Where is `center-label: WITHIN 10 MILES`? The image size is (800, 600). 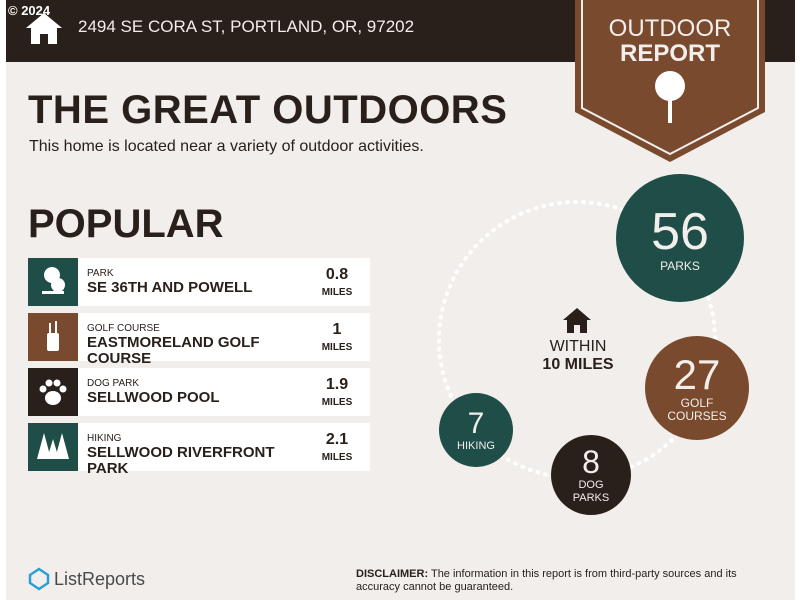
center-label: WITHIN 10 MILES is located at coordinates (578, 356).